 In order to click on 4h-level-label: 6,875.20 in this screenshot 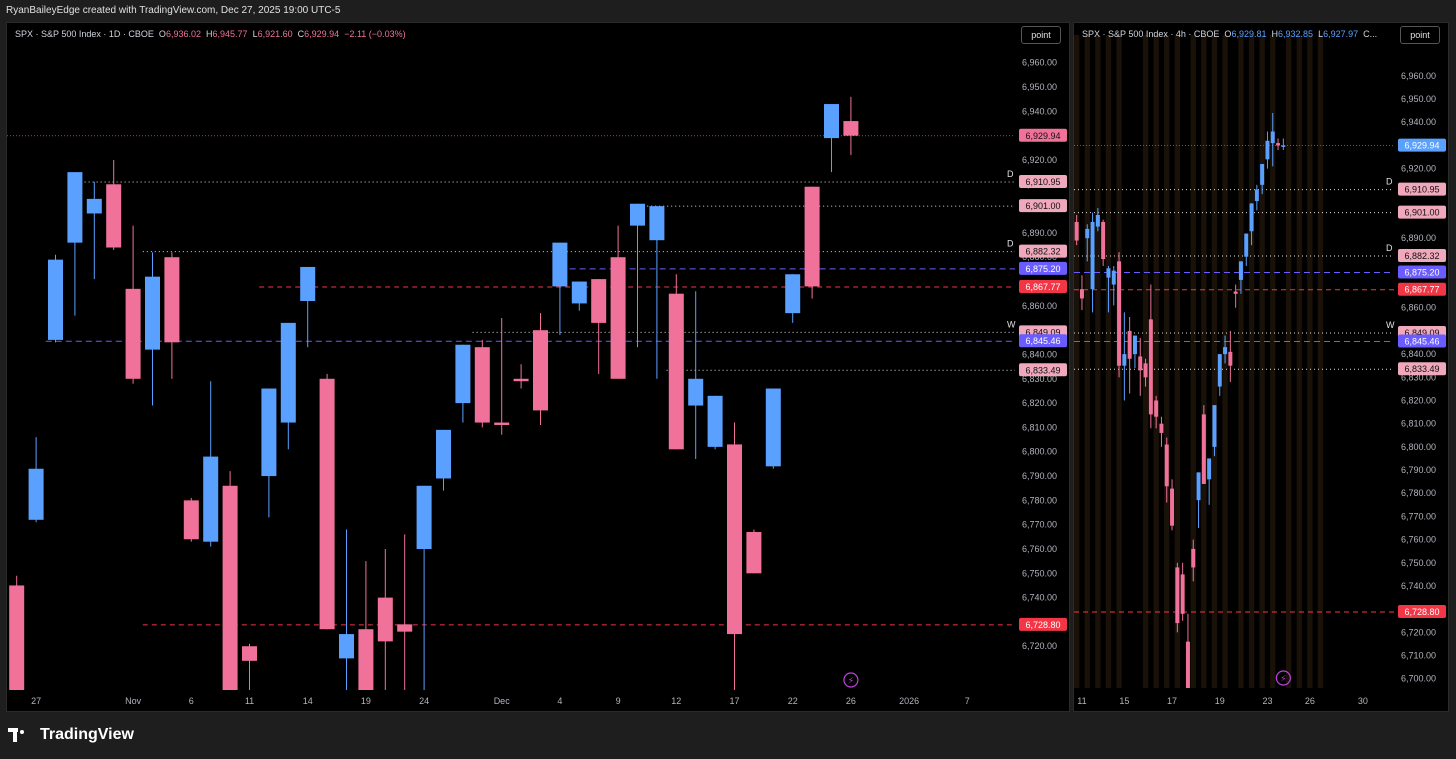, I will do `click(1421, 272)`.